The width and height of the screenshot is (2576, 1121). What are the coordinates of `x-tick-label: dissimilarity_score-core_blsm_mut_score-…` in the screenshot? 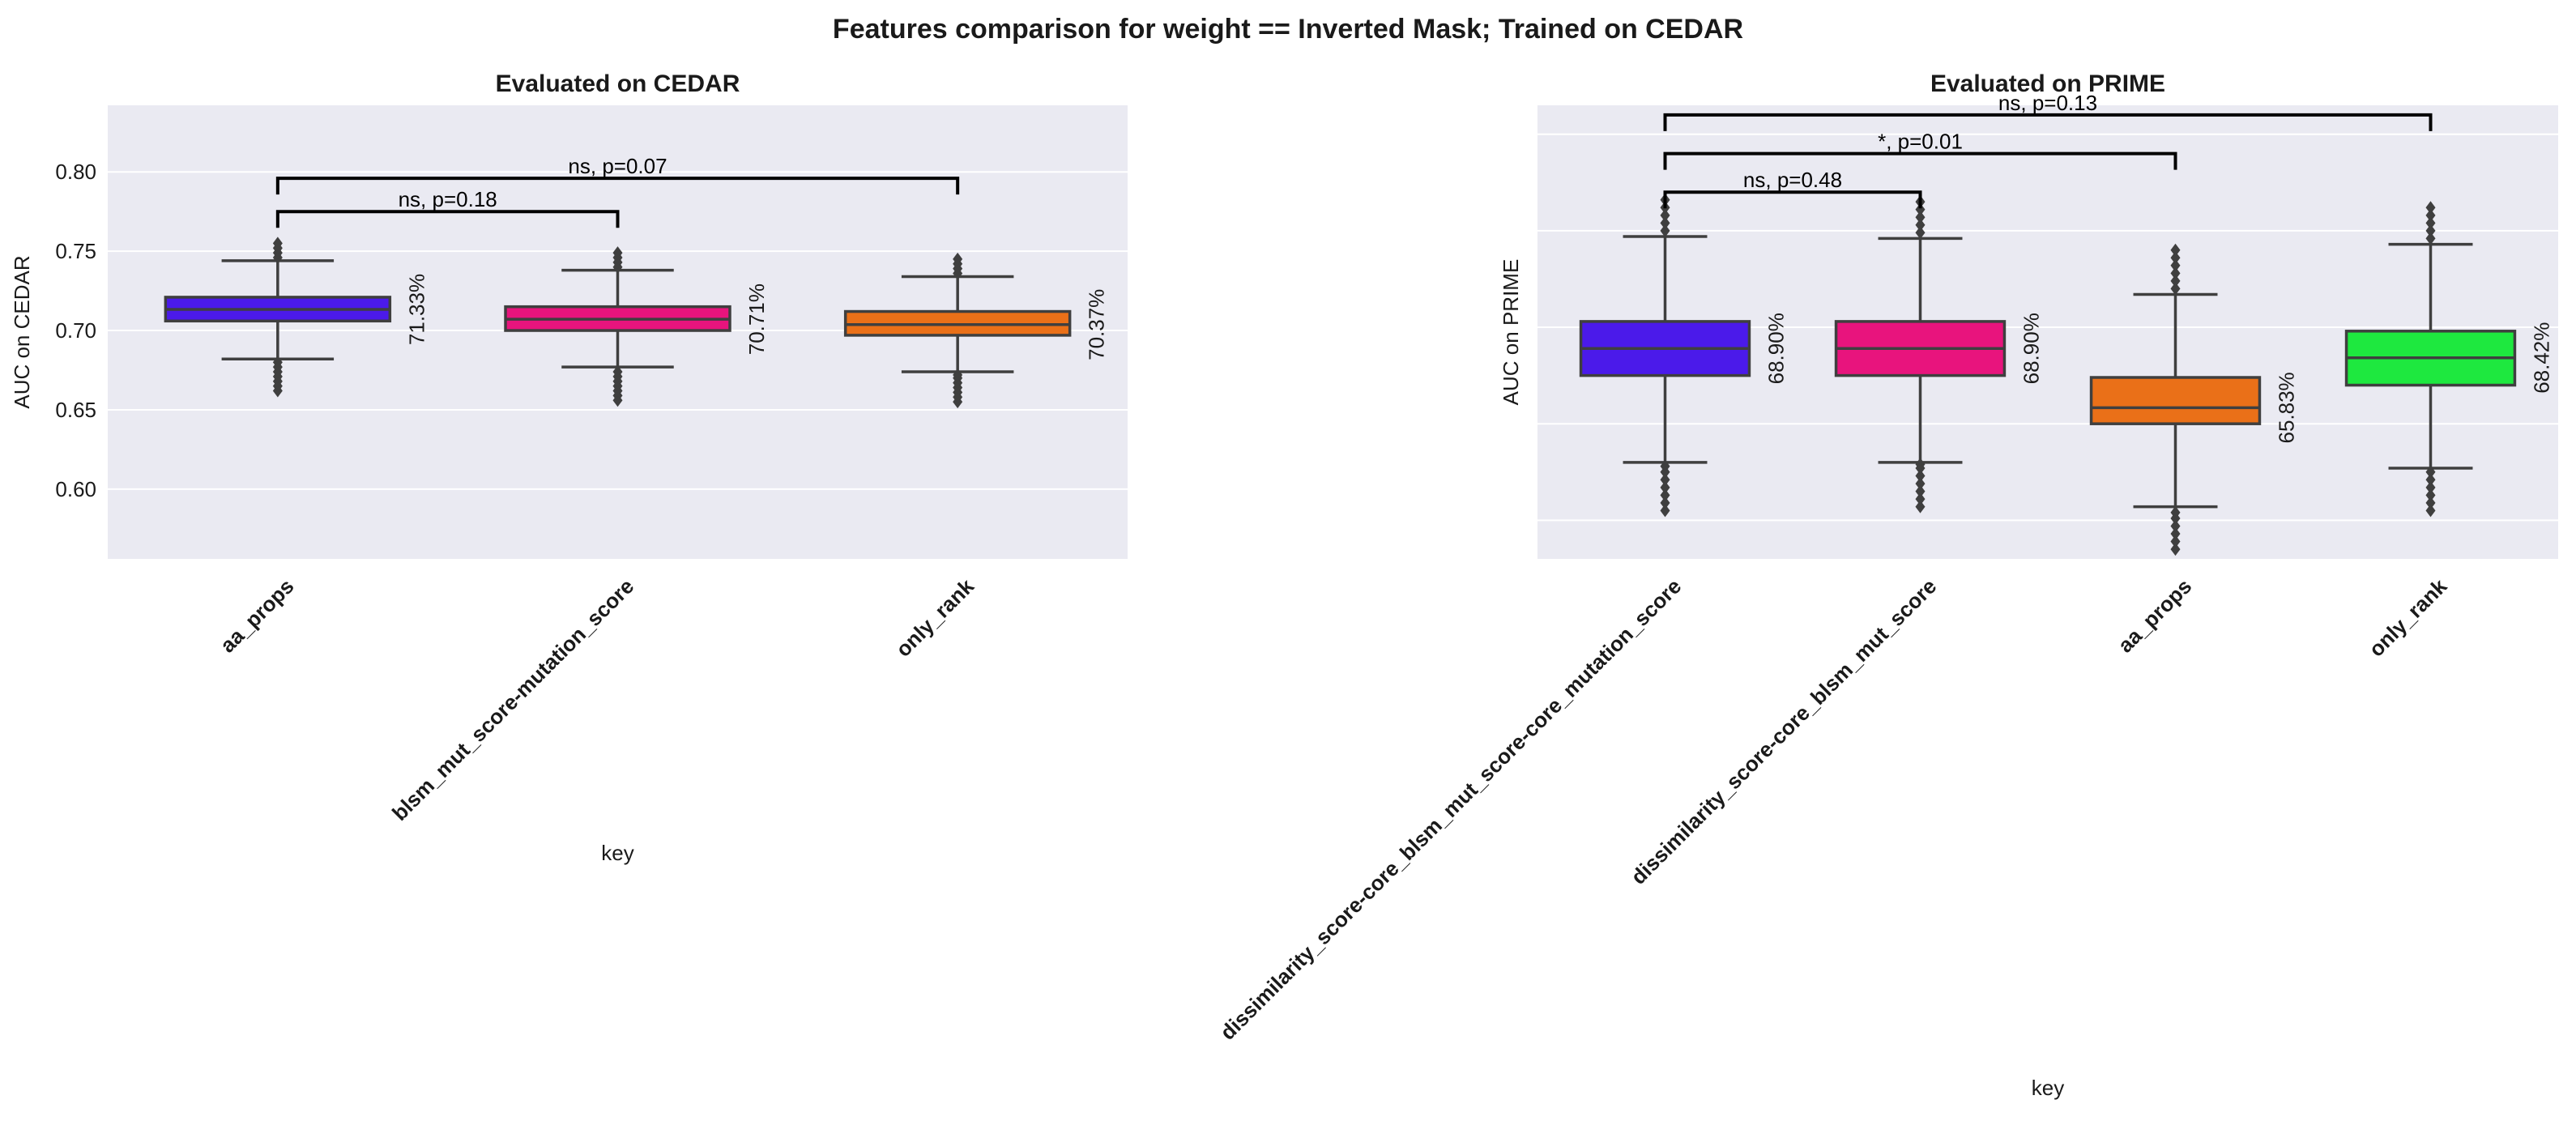 It's located at (1450, 809).